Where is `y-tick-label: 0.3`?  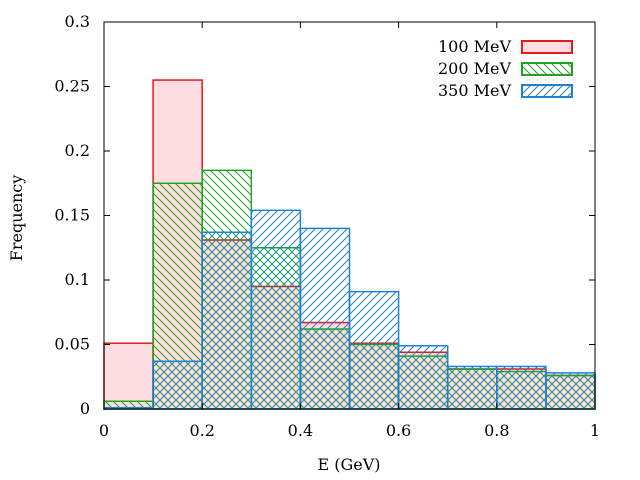
y-tick-label: 0.3 is located at coordinates (77, 21).